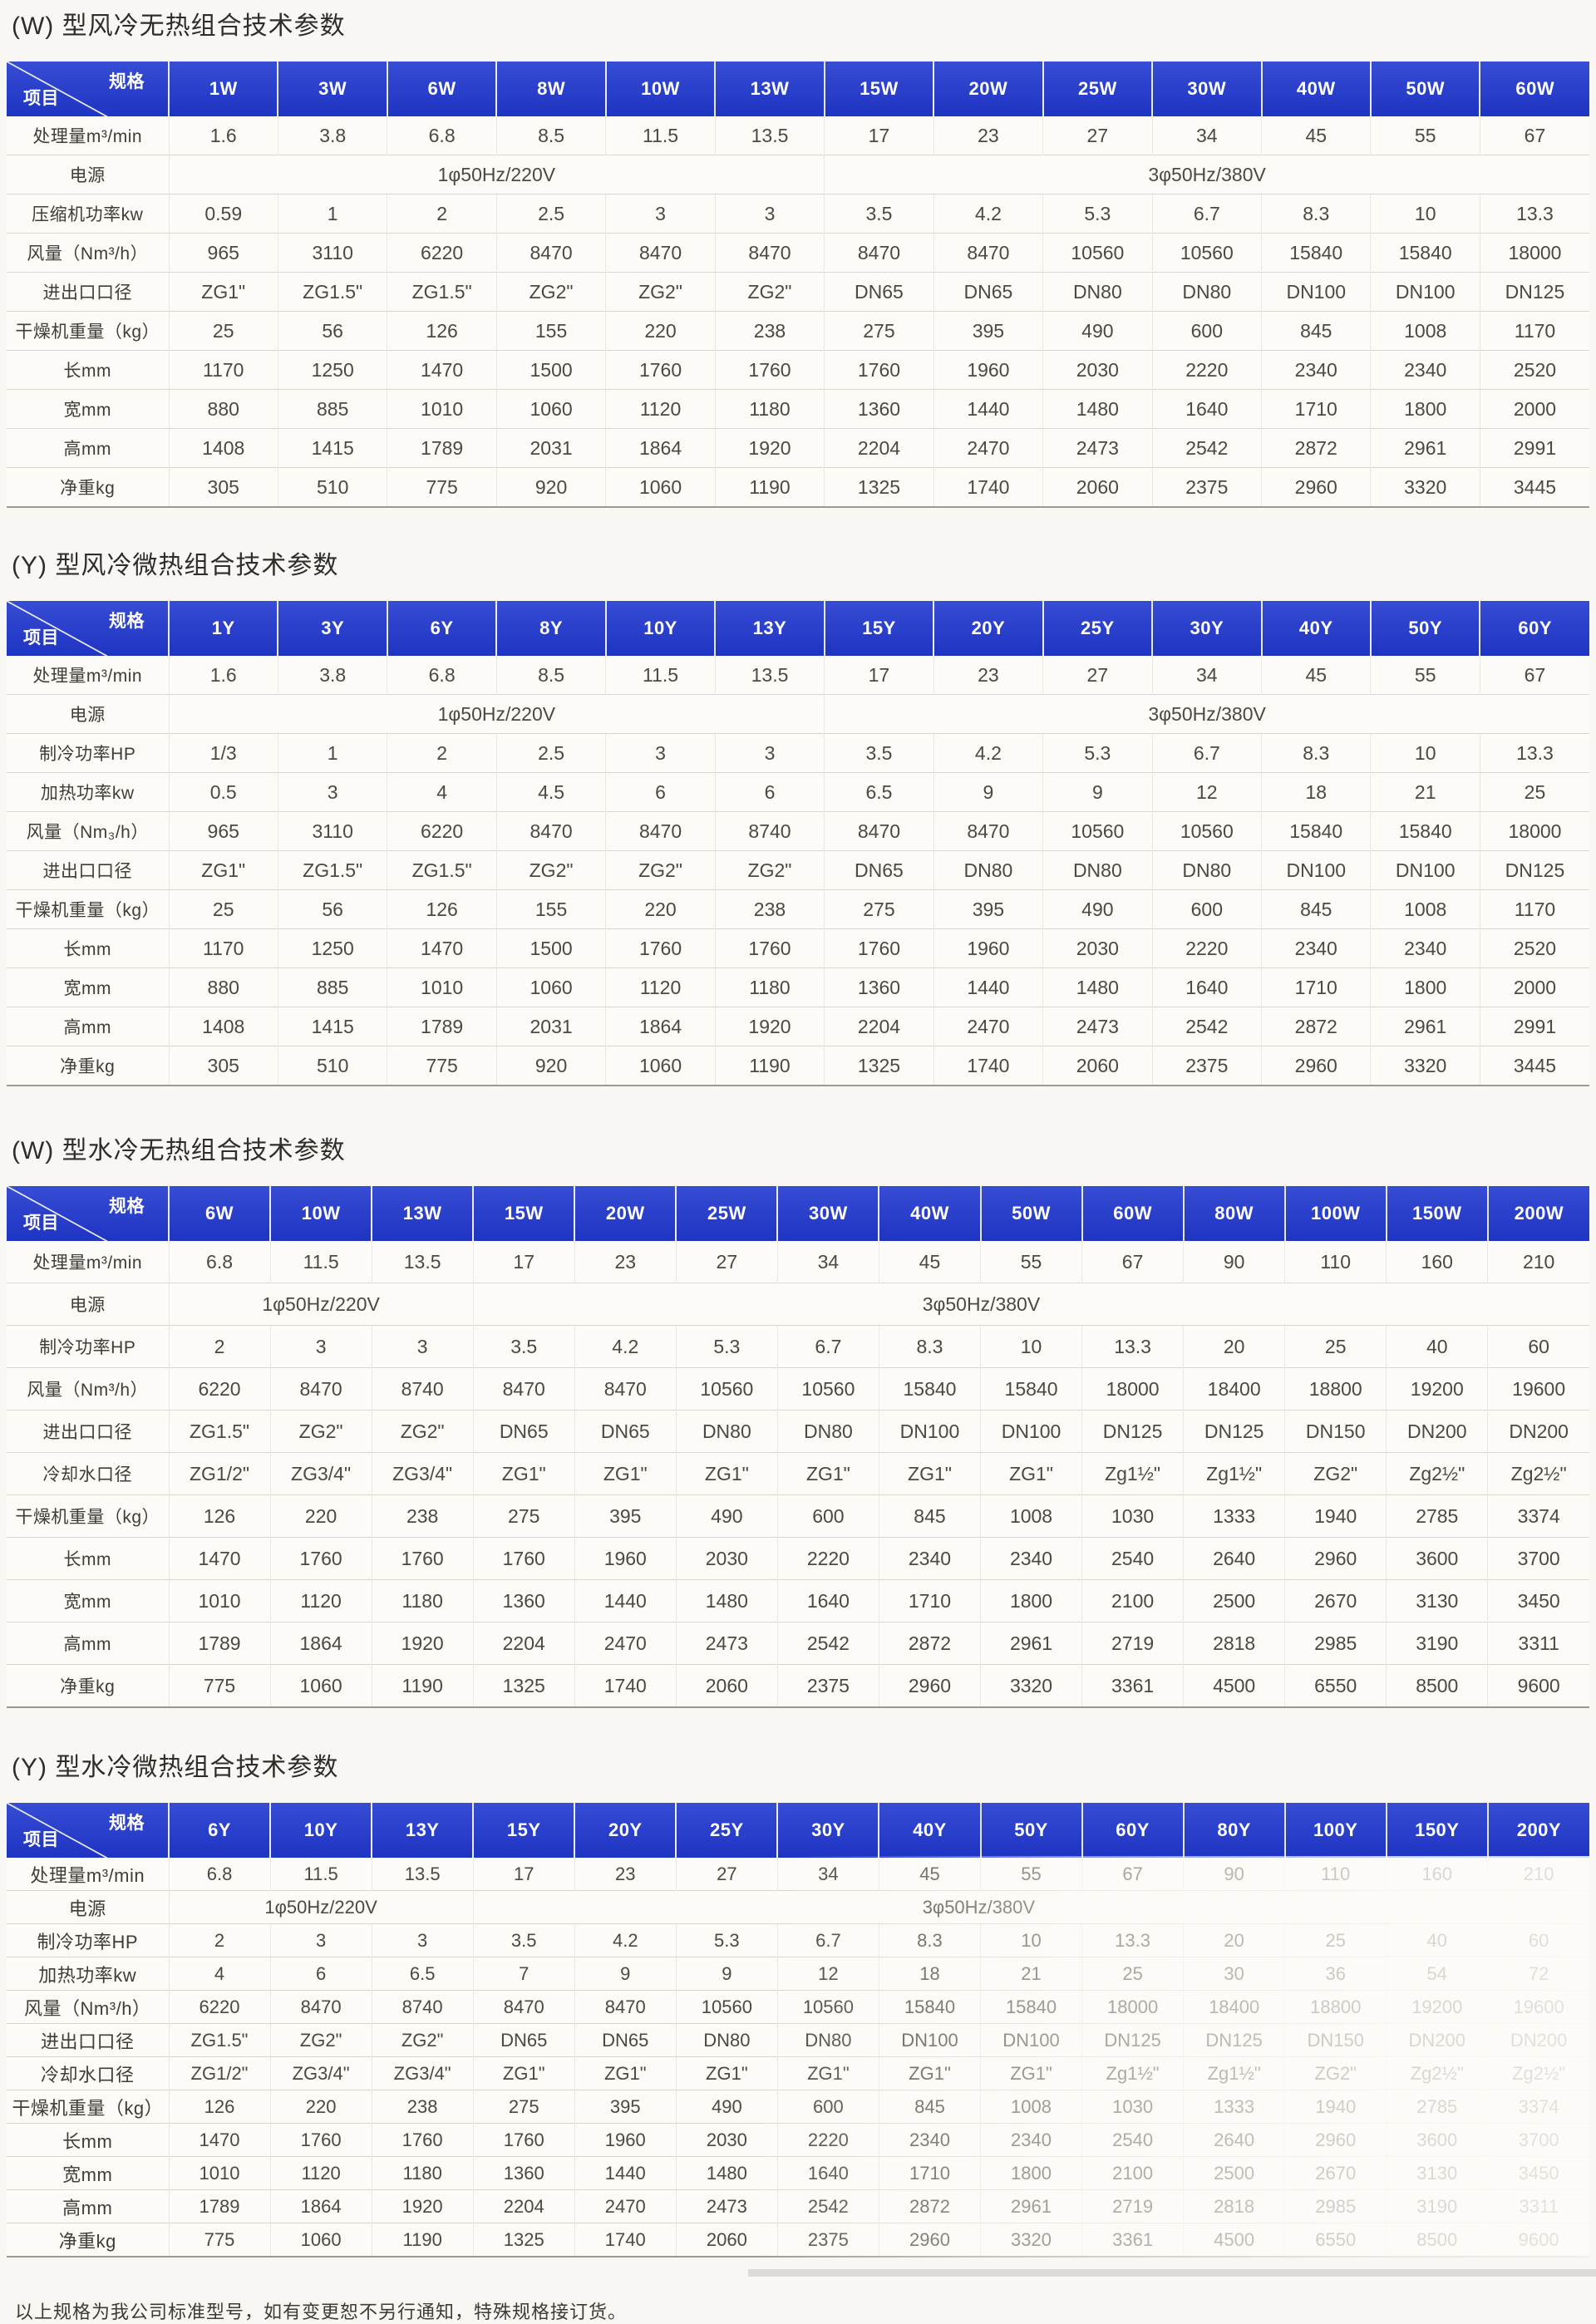 Image resolution: width=1596 pixels, height=2324 pixels. Describe the element at coordinates (320, 1346) in the screenshot. I see `spec-value-cell: 3` at that location.